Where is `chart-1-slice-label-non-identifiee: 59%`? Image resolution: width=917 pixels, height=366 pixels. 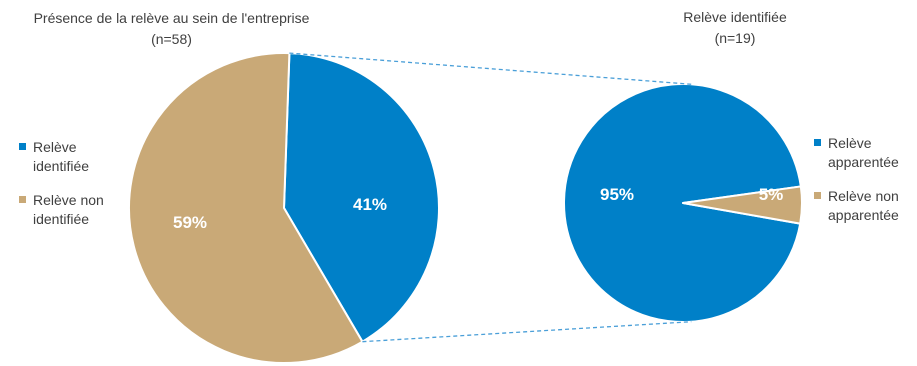 chart-1-slice-label-non-identifiee: 59% is located at coordinates (190, 222).